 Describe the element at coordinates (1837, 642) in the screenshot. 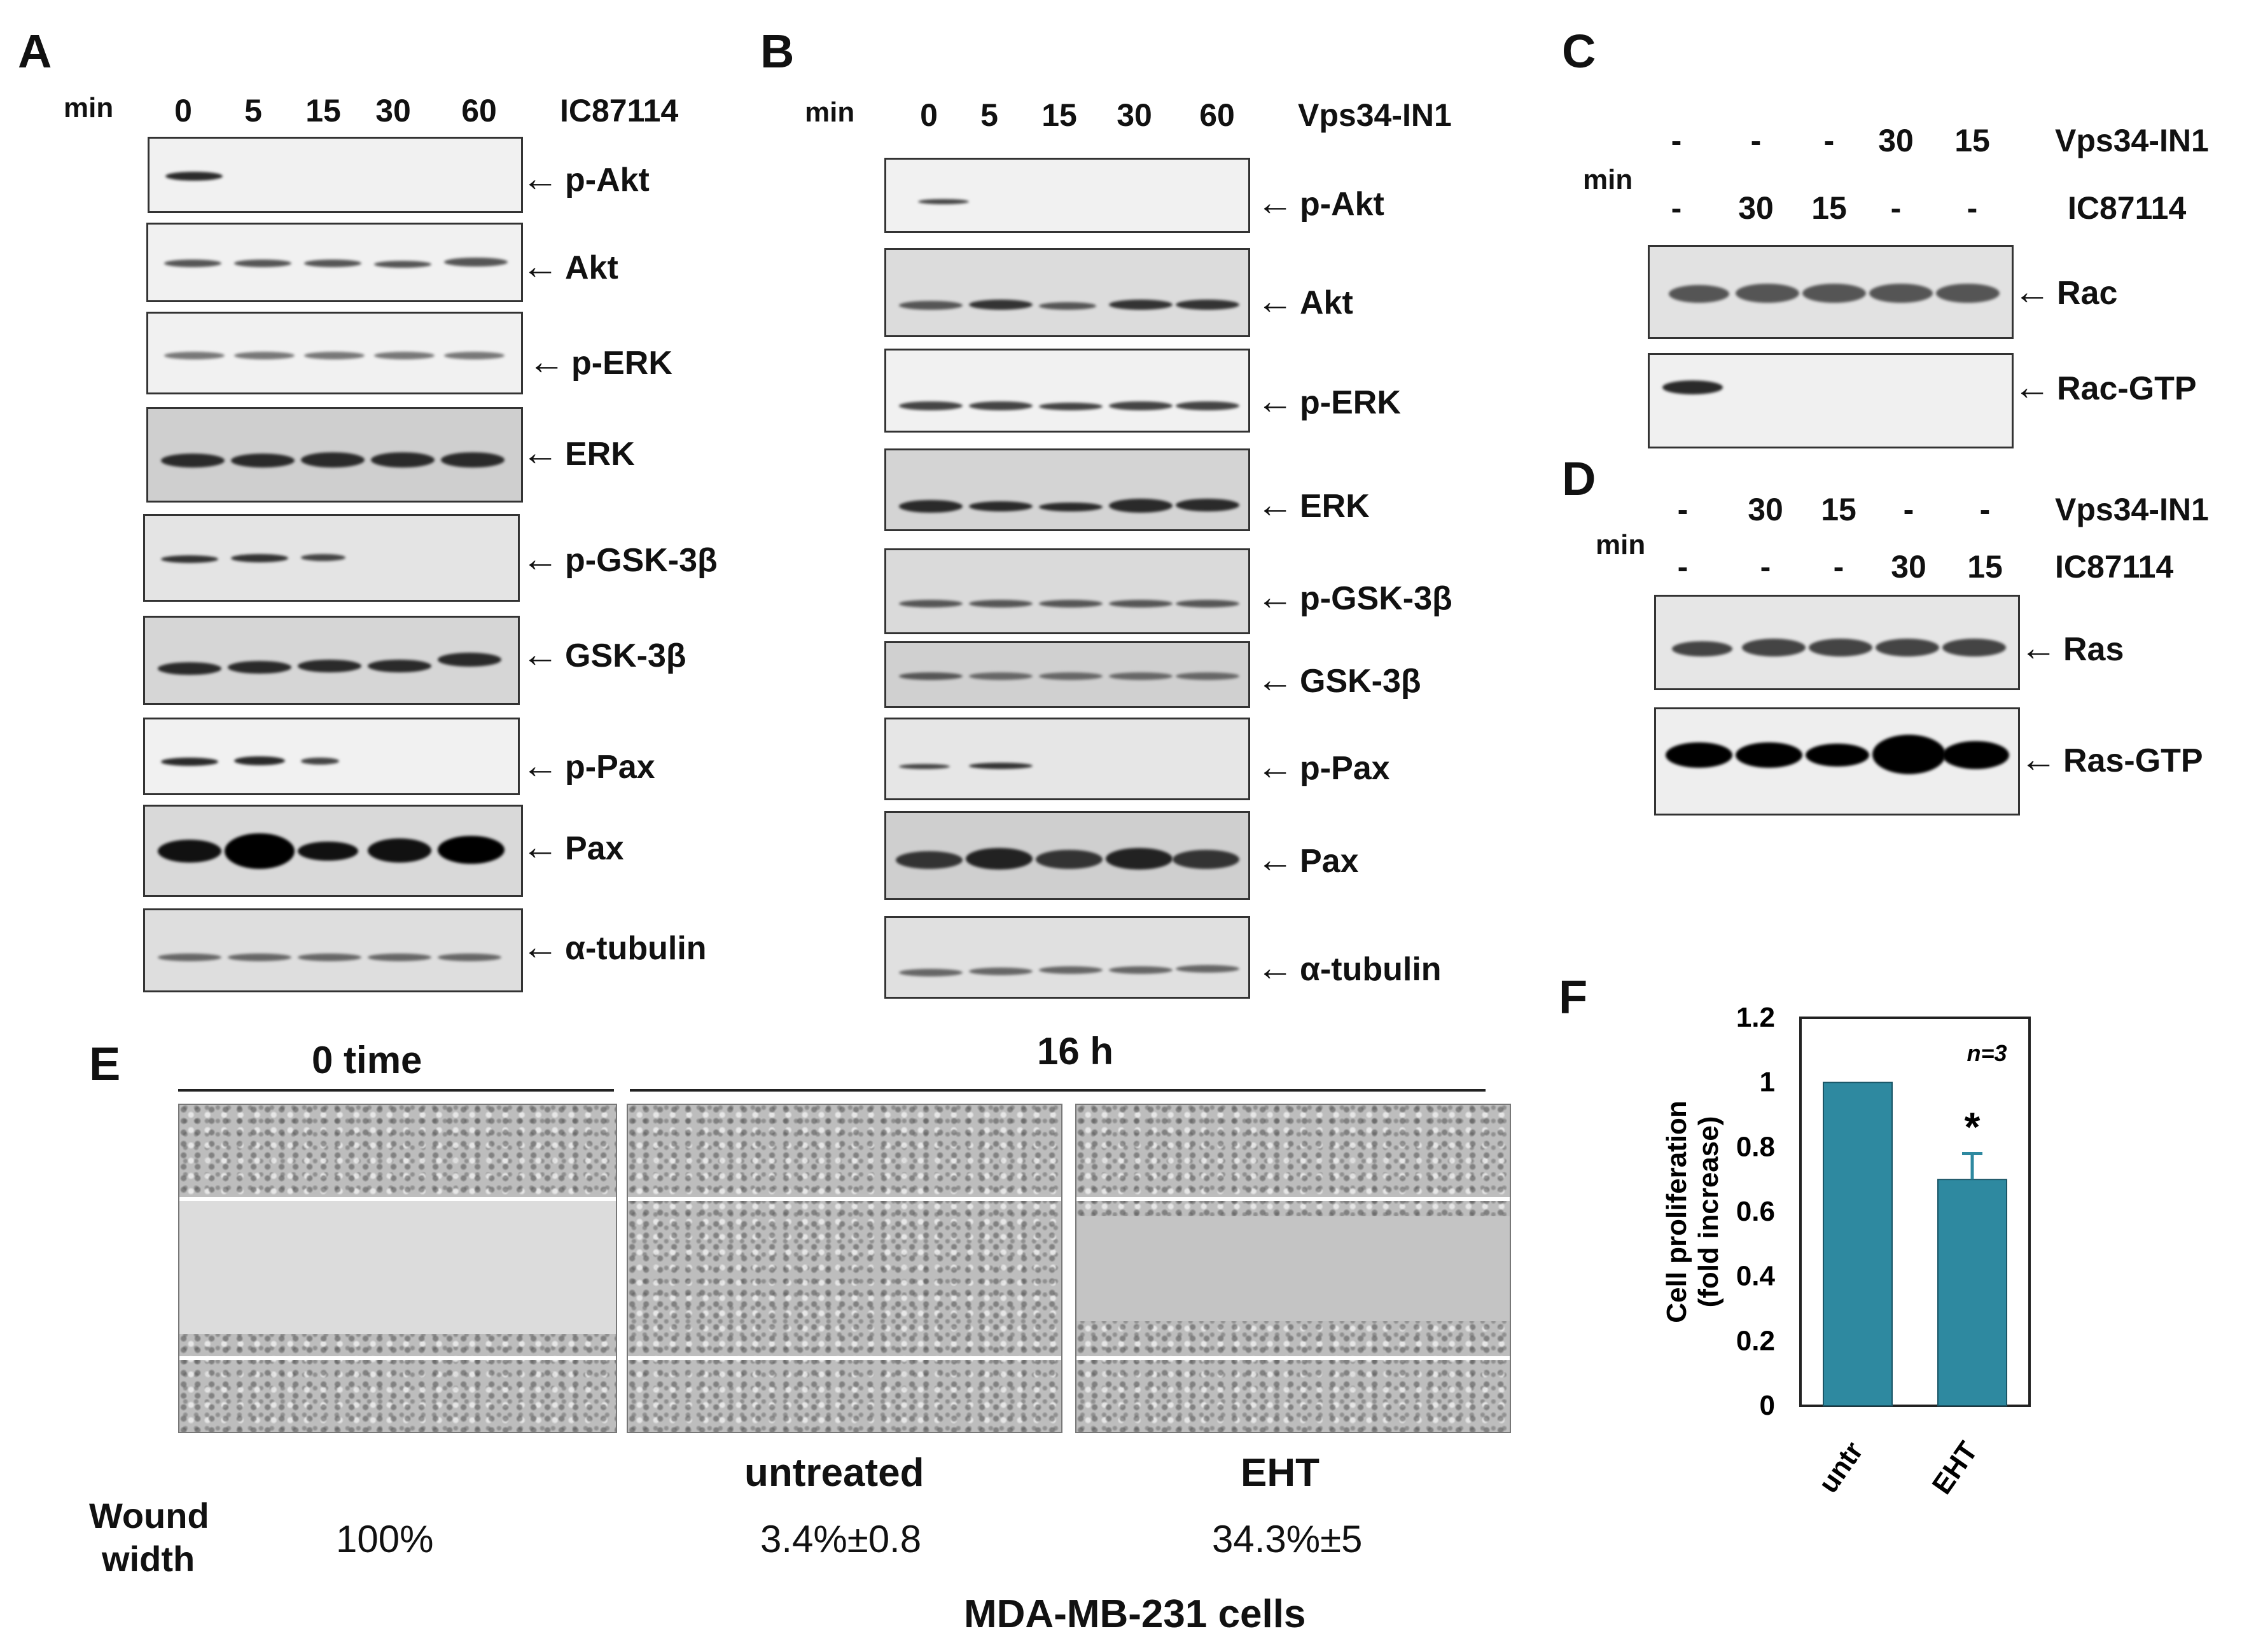

I see `panel-d-blot-ras` at that location.